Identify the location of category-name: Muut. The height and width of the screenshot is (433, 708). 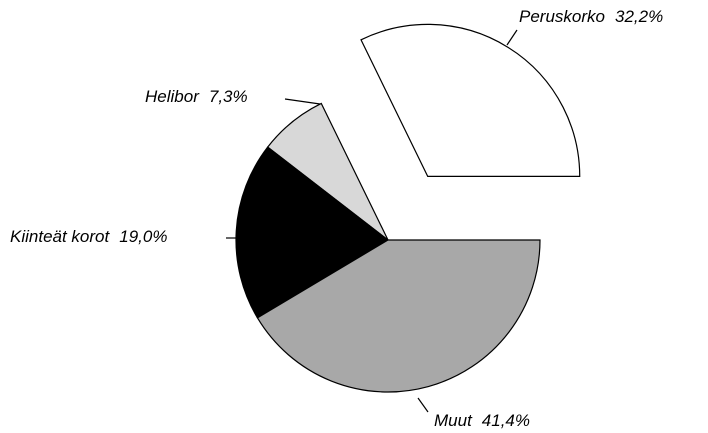
(453, 420).